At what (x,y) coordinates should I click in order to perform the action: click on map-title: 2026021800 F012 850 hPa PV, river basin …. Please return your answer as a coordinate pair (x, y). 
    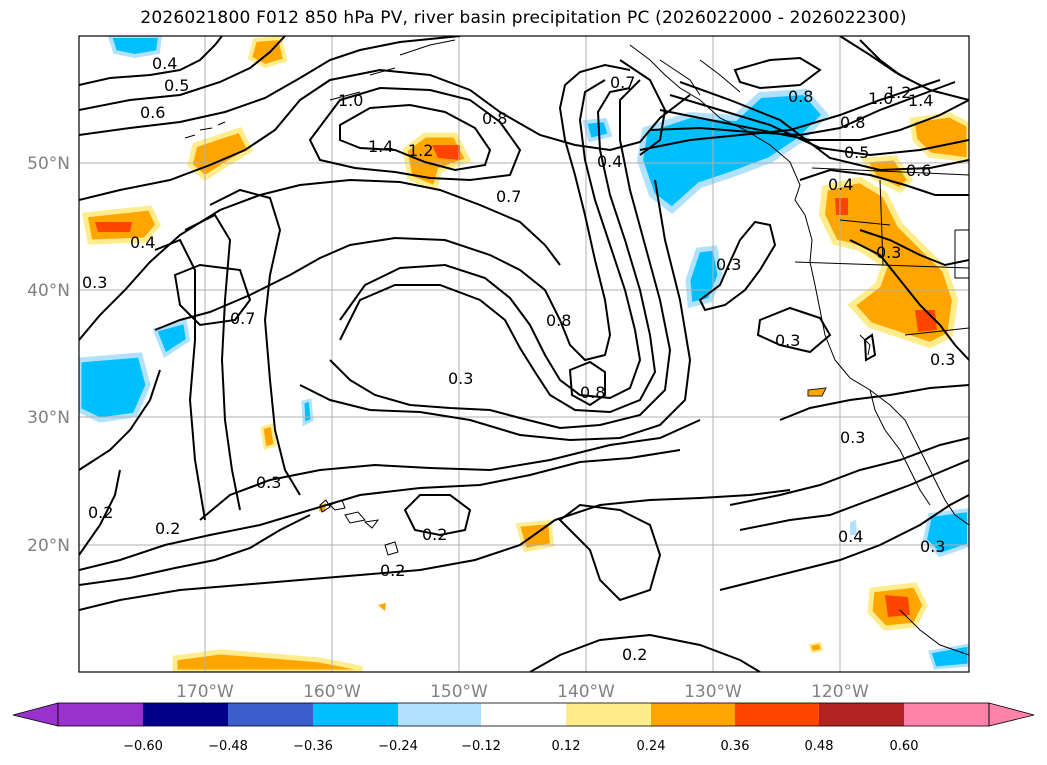
    Looking at the image, I should click on (523, 18).